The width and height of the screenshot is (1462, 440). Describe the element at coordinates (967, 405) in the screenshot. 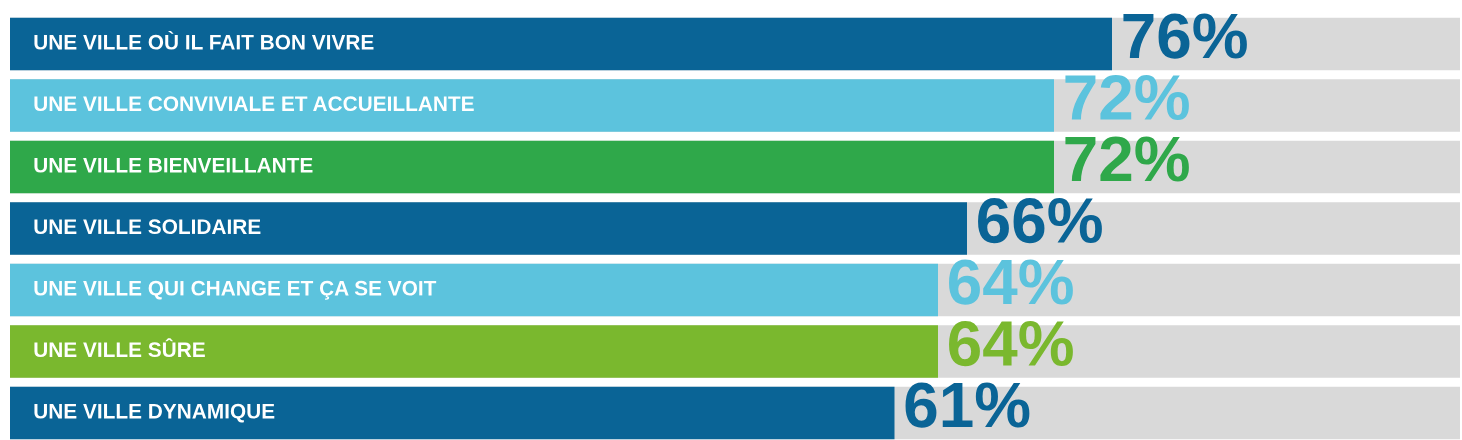

I see `data-label: 61%` at that location.